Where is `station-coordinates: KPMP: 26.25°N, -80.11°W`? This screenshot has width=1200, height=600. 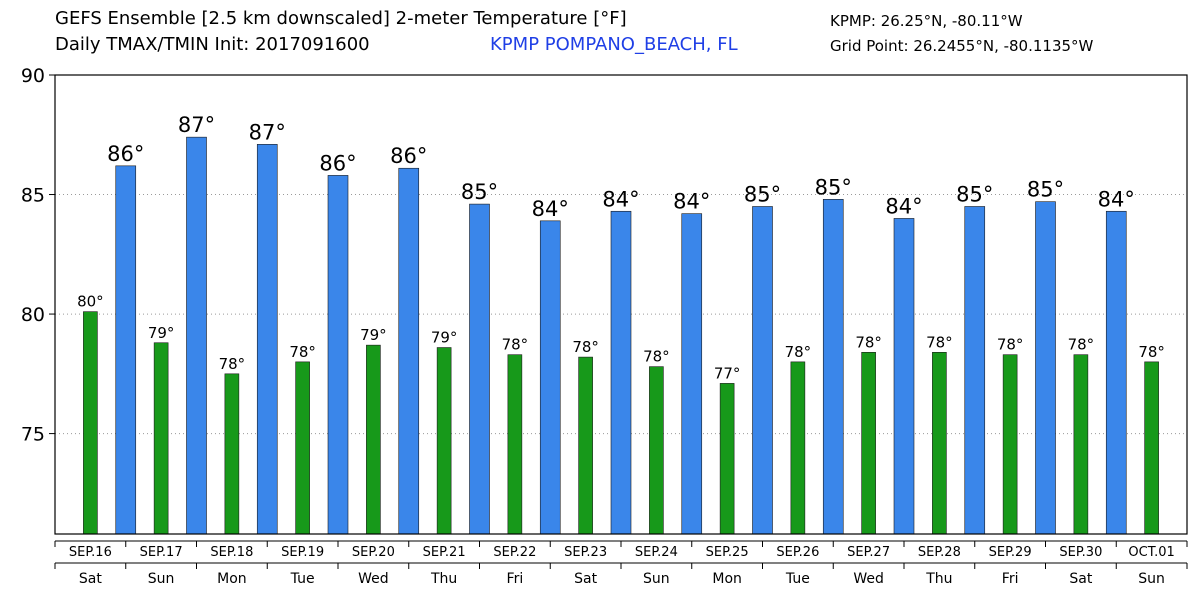
station-coordinates: KPMP: 26.25°N, -80.11°W is located at coordinates (926, 21).